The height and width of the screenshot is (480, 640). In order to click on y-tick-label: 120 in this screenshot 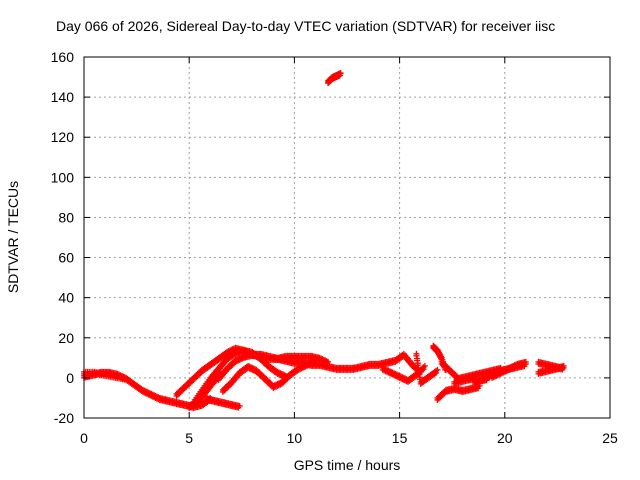, I will do `click(63, 137)`.